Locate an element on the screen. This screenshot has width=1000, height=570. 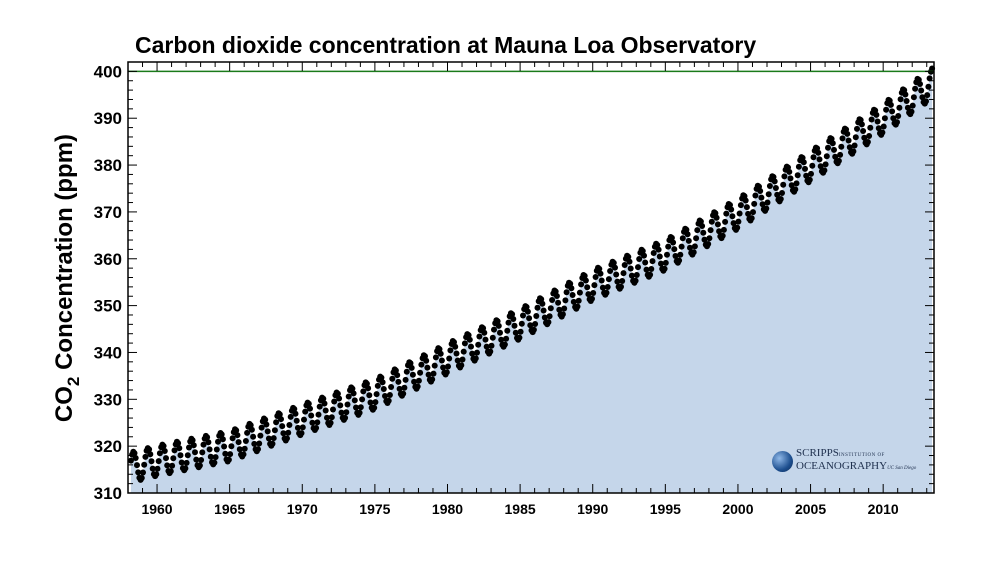
globe-icon is located at coordinates (782, 461).